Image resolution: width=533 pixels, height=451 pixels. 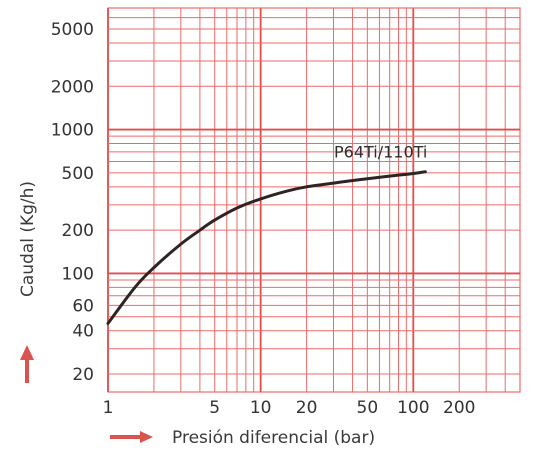 I want to click on x-tick-label: 1, so click(x=108, y=408).